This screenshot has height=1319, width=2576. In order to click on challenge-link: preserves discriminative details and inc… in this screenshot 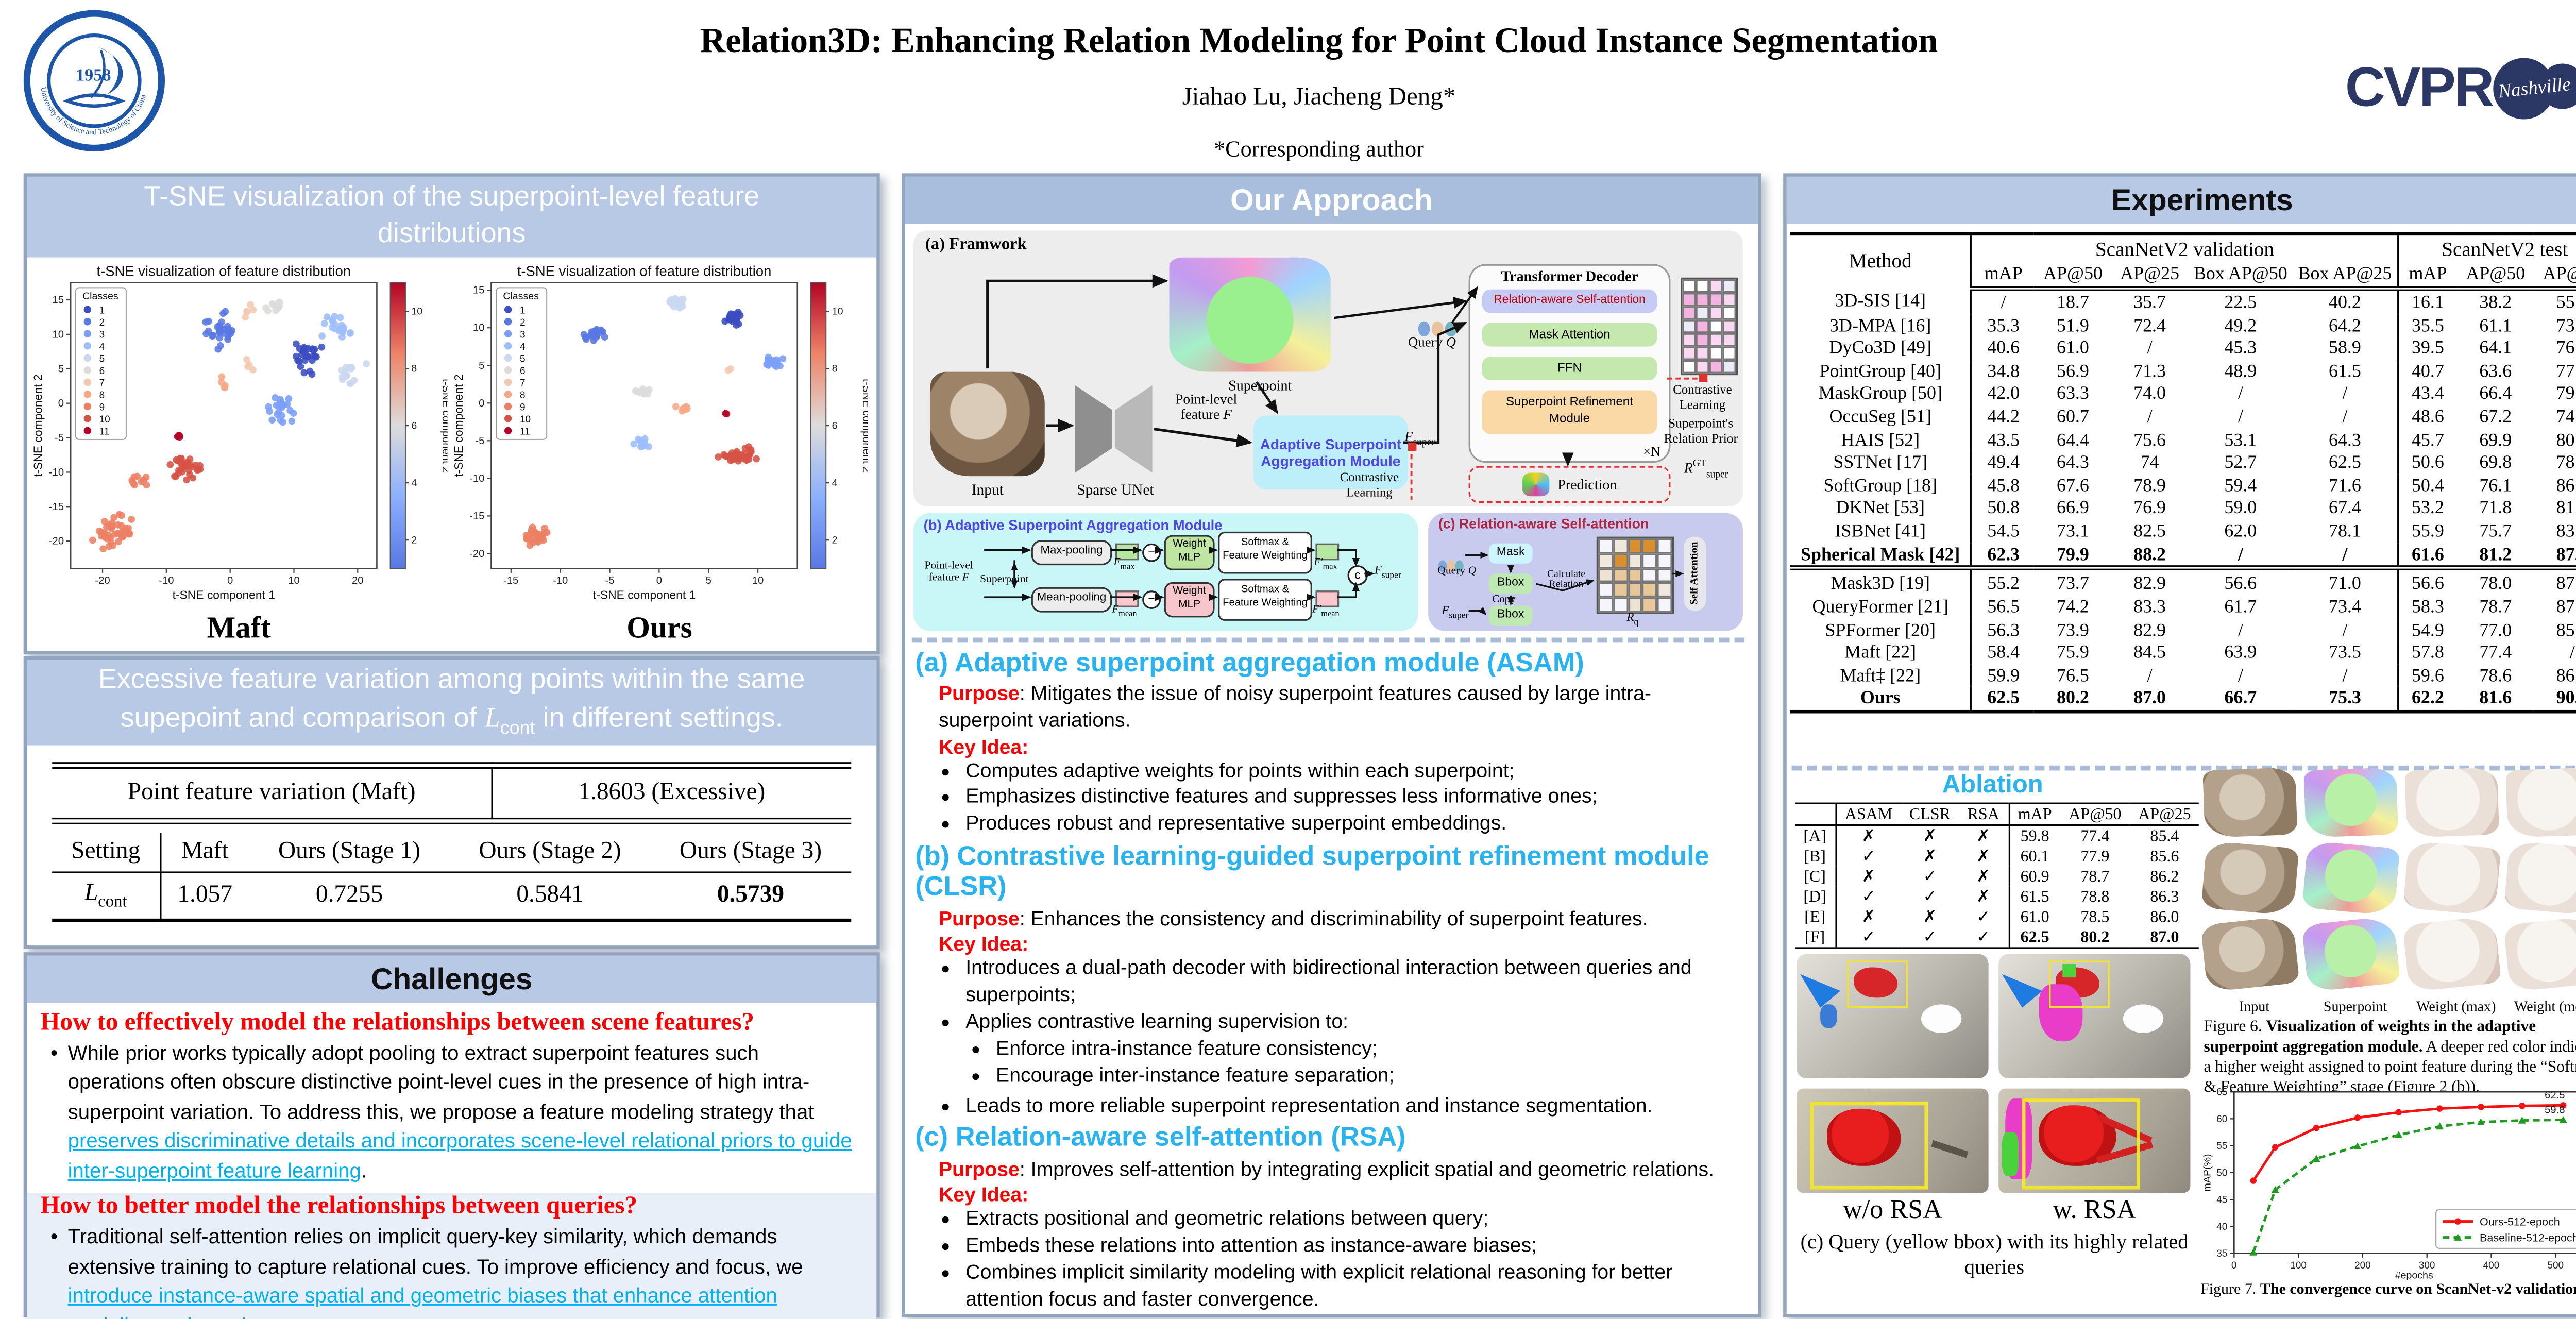, I will do `click(459, 1155)`.